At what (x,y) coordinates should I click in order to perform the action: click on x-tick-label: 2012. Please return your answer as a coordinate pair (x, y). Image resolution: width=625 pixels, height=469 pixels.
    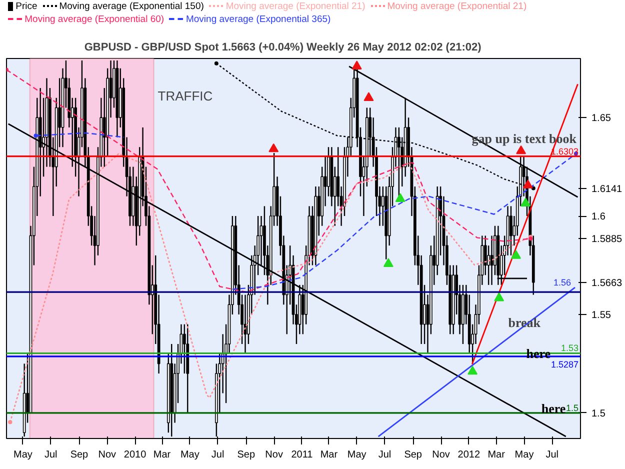
    Looking at the image, I should click on (469, 455).